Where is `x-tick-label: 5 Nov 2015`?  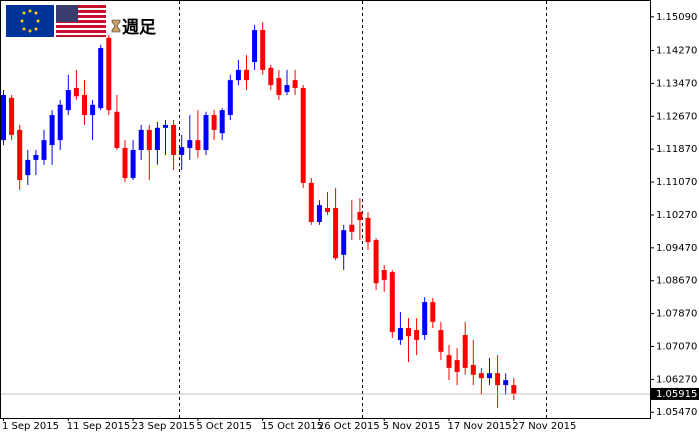
x-tick-label: 5 Nov 2015 is located at coordinates (412, 426).